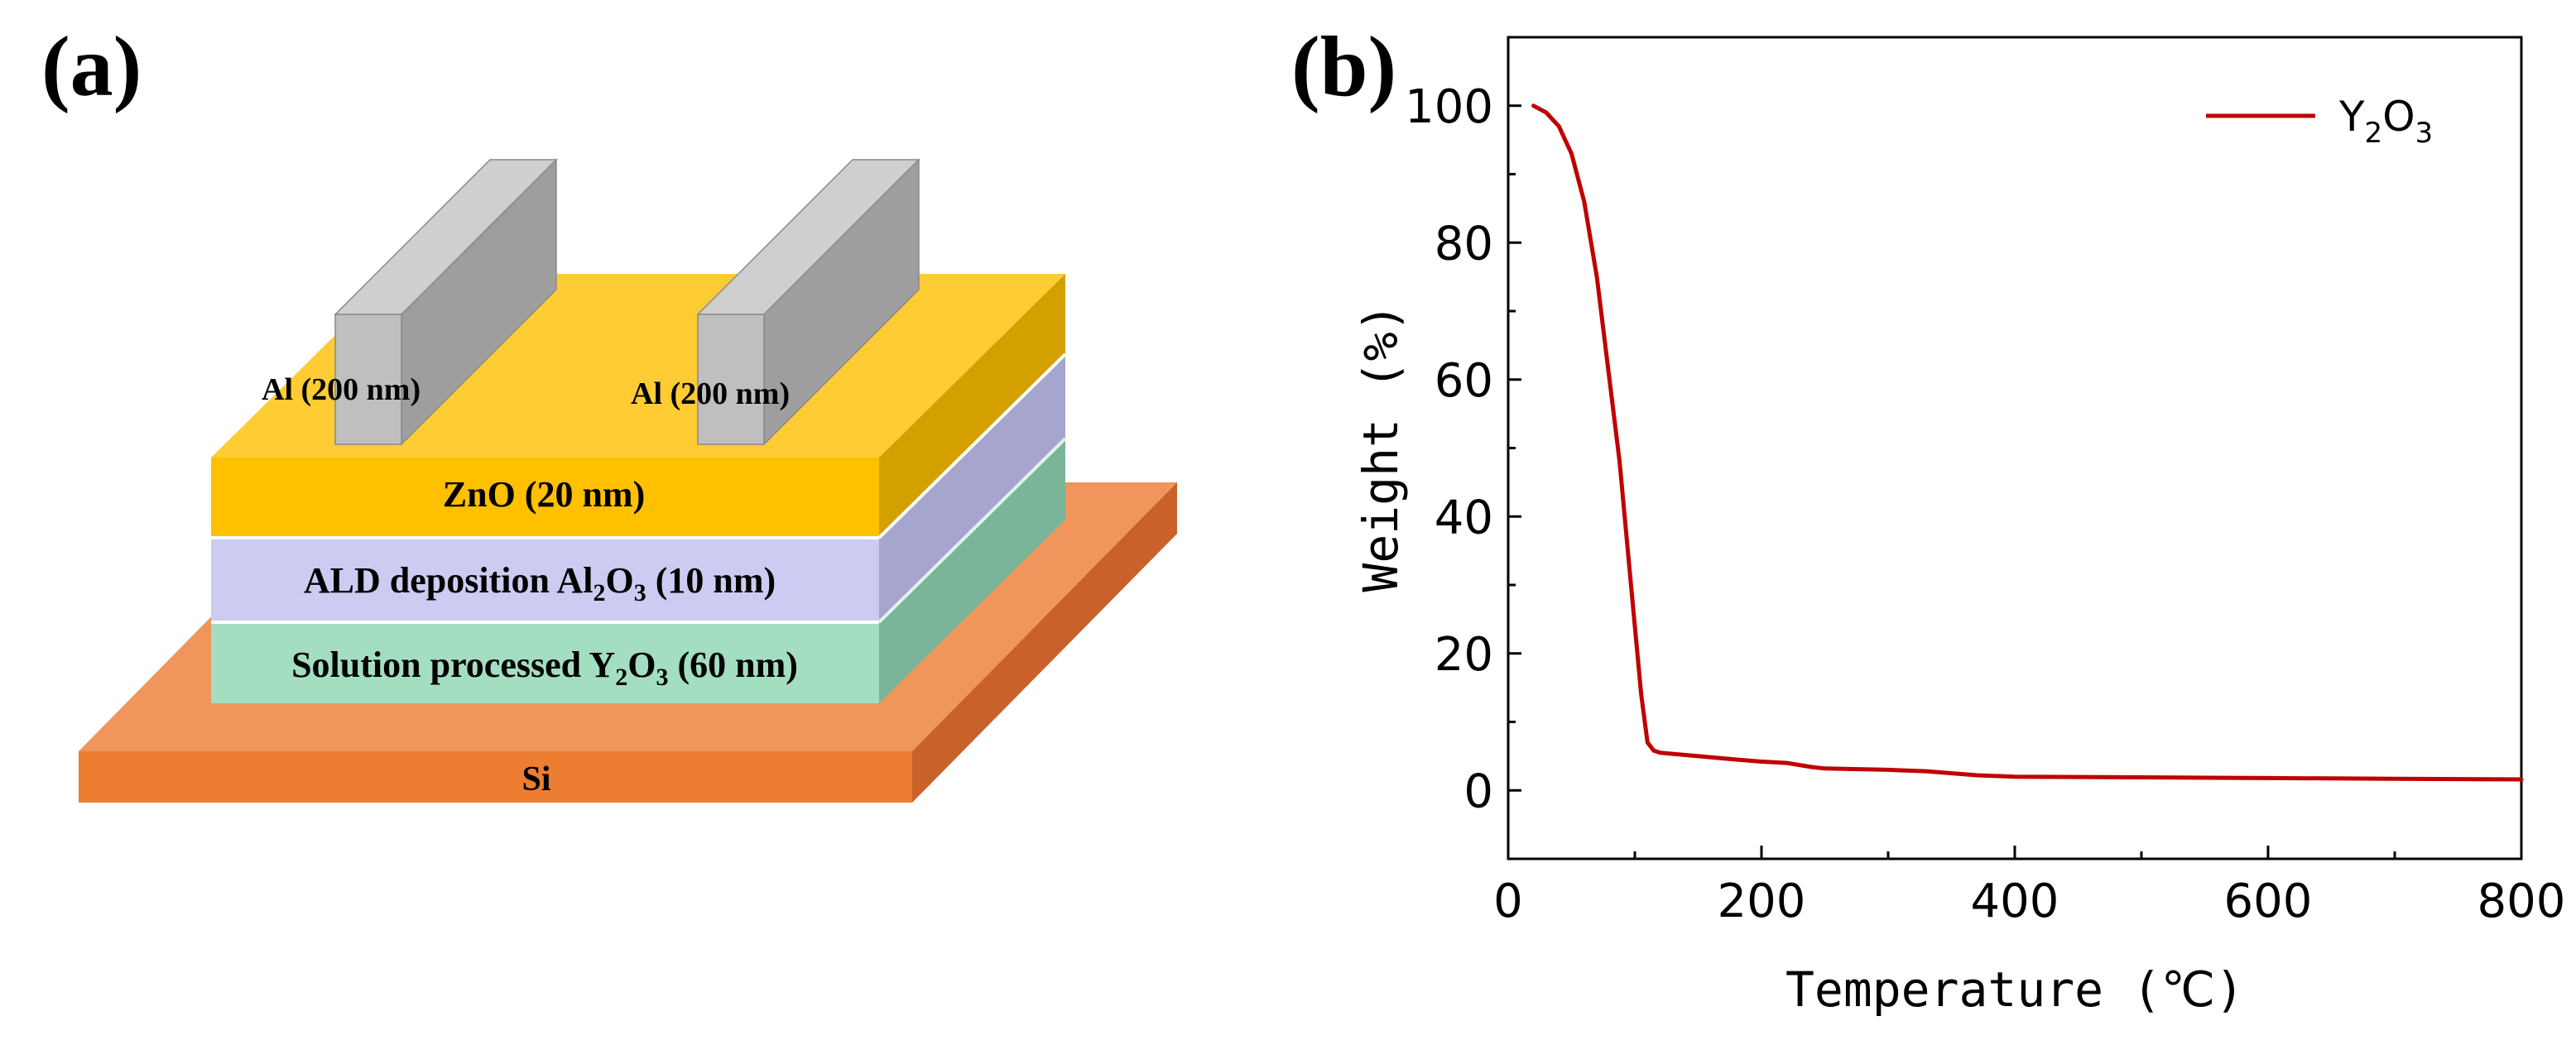 Image resolution: width=2576 pixels, height=1045 pixels. Describe the element at coordinates (2319, 122) in the screenshot. I see `legend: Y2O3` at that location.